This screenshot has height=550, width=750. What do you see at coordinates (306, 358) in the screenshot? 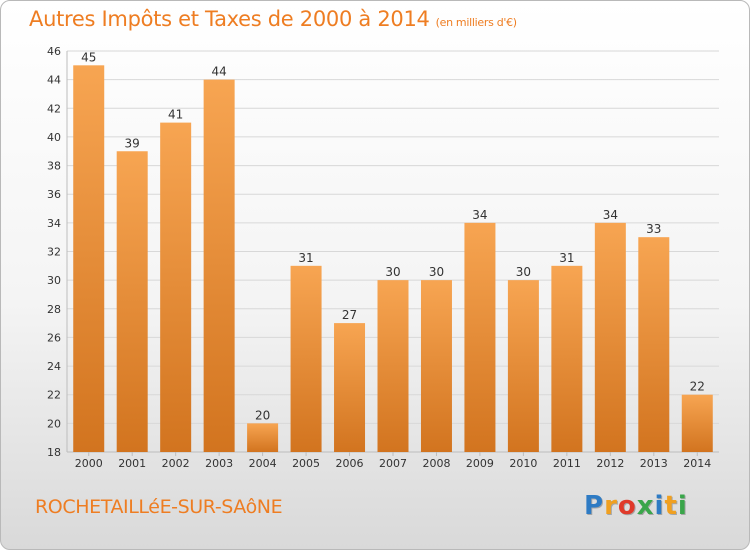
I see `bar-2005` at bounding box center [306, 358].